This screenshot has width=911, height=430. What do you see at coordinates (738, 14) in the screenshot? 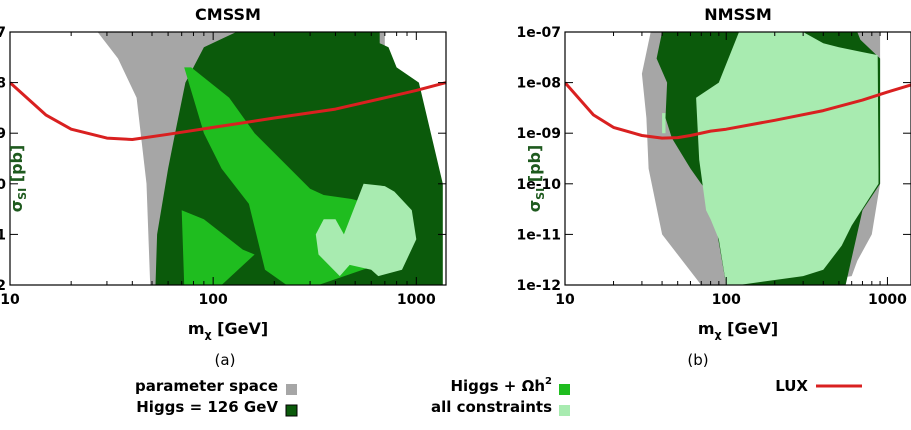
I see `chart-title: NMSSM` at bounding box center [738, 14].